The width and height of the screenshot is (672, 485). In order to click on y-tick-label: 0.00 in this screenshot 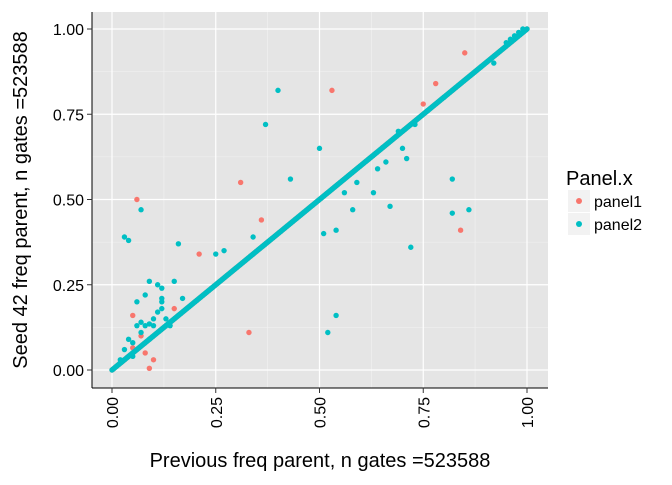, I will do `click(68, 371)`.